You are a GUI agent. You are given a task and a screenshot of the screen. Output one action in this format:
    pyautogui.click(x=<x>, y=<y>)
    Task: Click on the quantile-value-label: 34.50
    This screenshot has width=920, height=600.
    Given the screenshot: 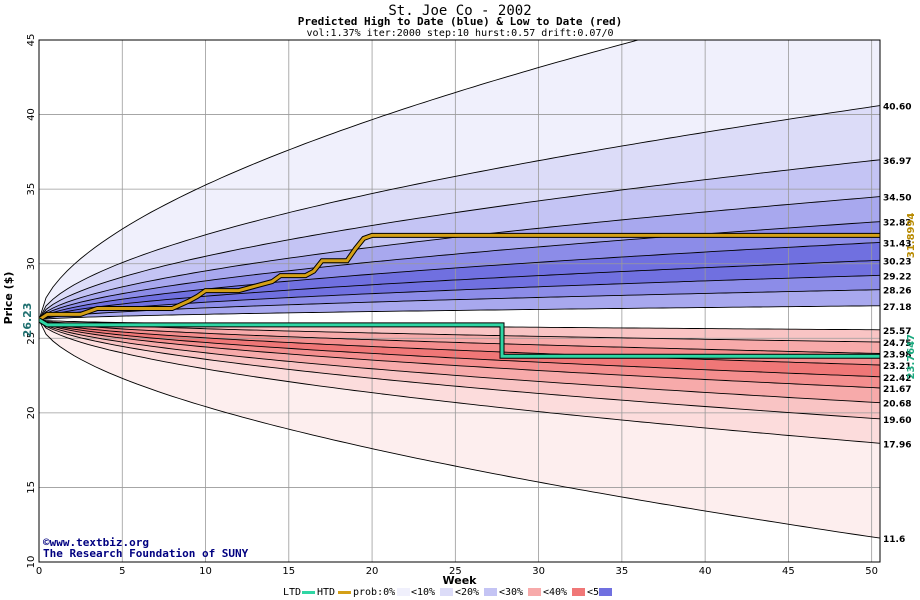 What is the action you would take?
    pyautogui.click(x=897, y=199)
    